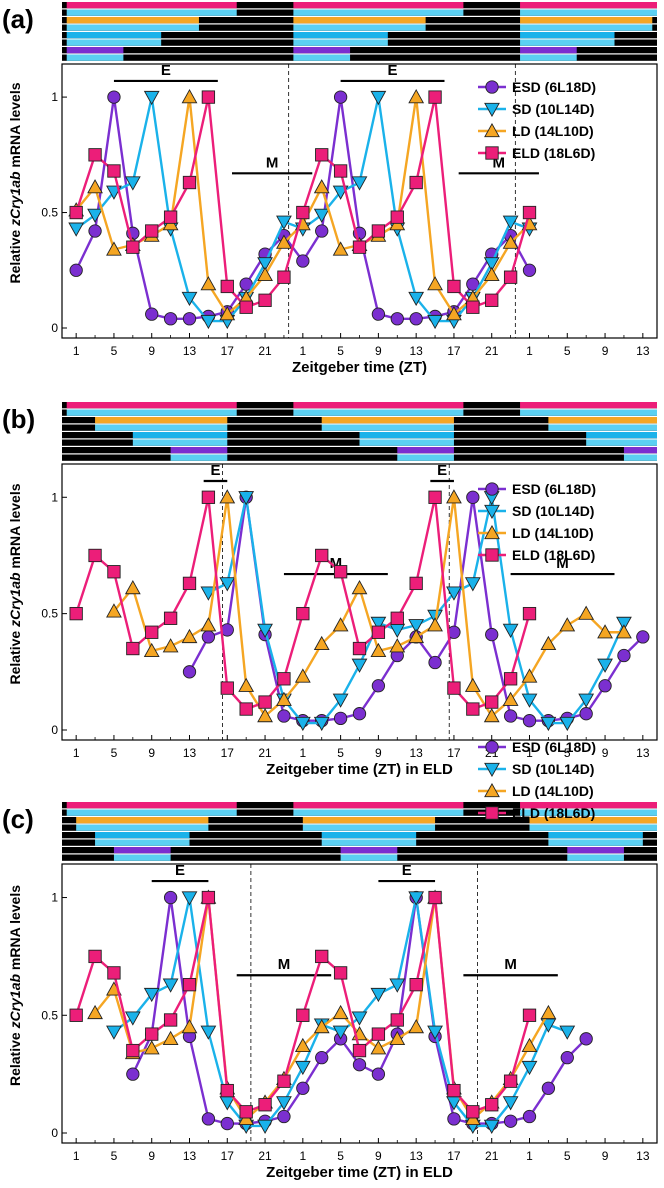  I want to click on x-tick-label: 21, so click(492, 351).